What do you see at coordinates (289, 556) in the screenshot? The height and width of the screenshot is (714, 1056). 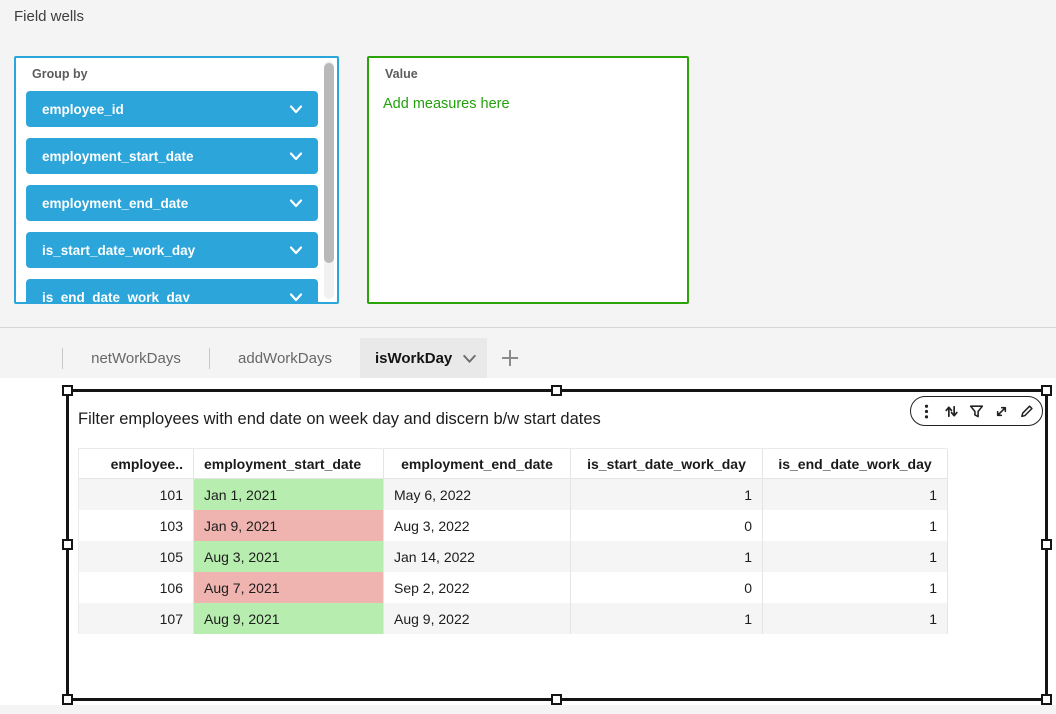 I see `table-cell-highlighted: Aug 3, 2021` at bounding box center [289, 556].